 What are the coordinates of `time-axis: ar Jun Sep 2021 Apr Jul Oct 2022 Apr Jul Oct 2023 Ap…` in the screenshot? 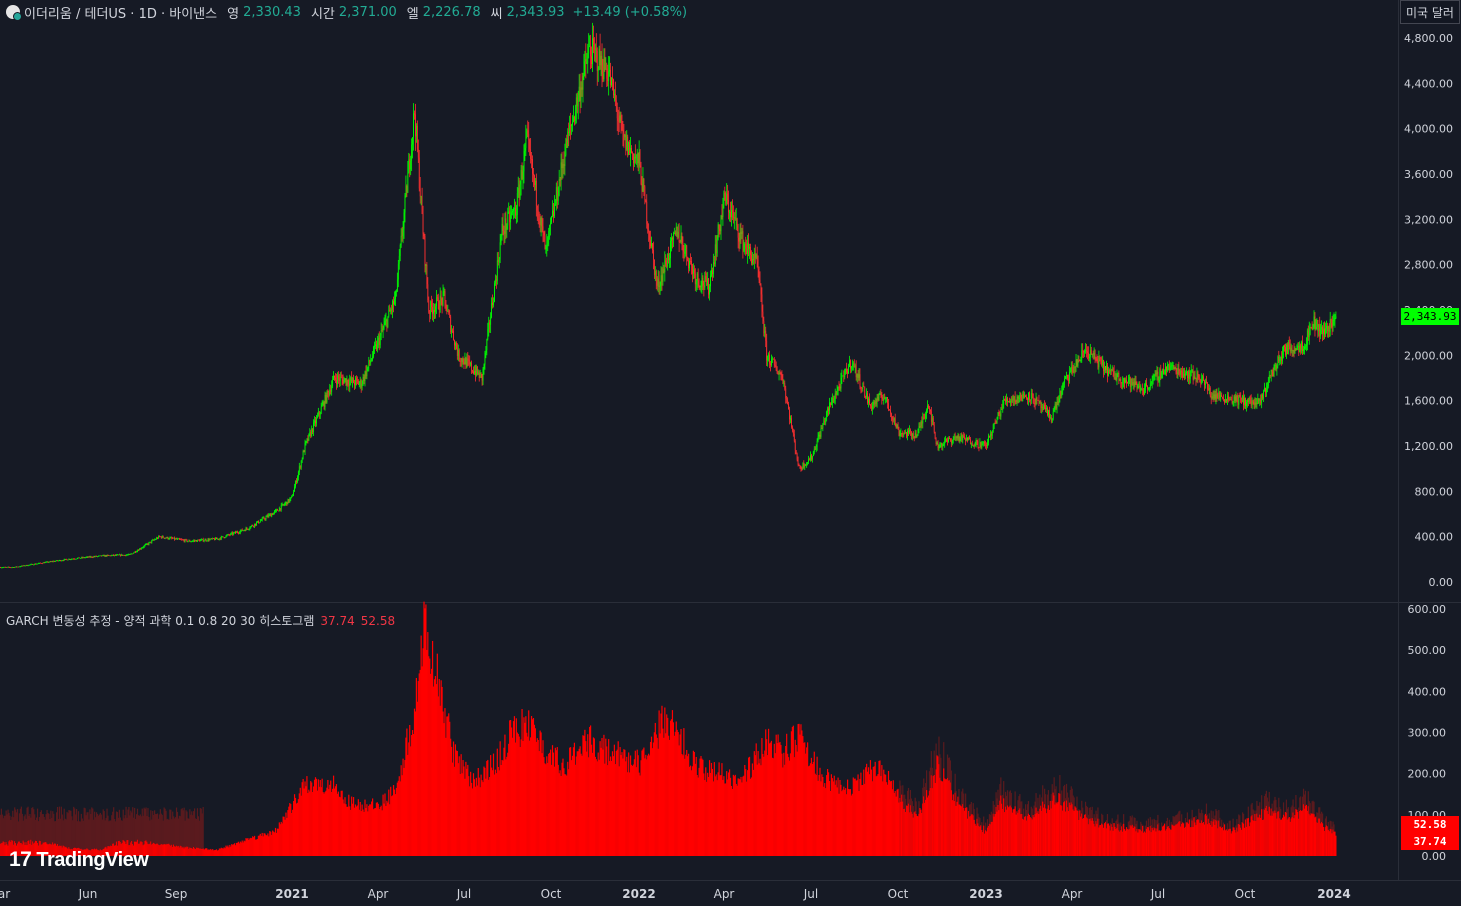 It's located at (675, 894).